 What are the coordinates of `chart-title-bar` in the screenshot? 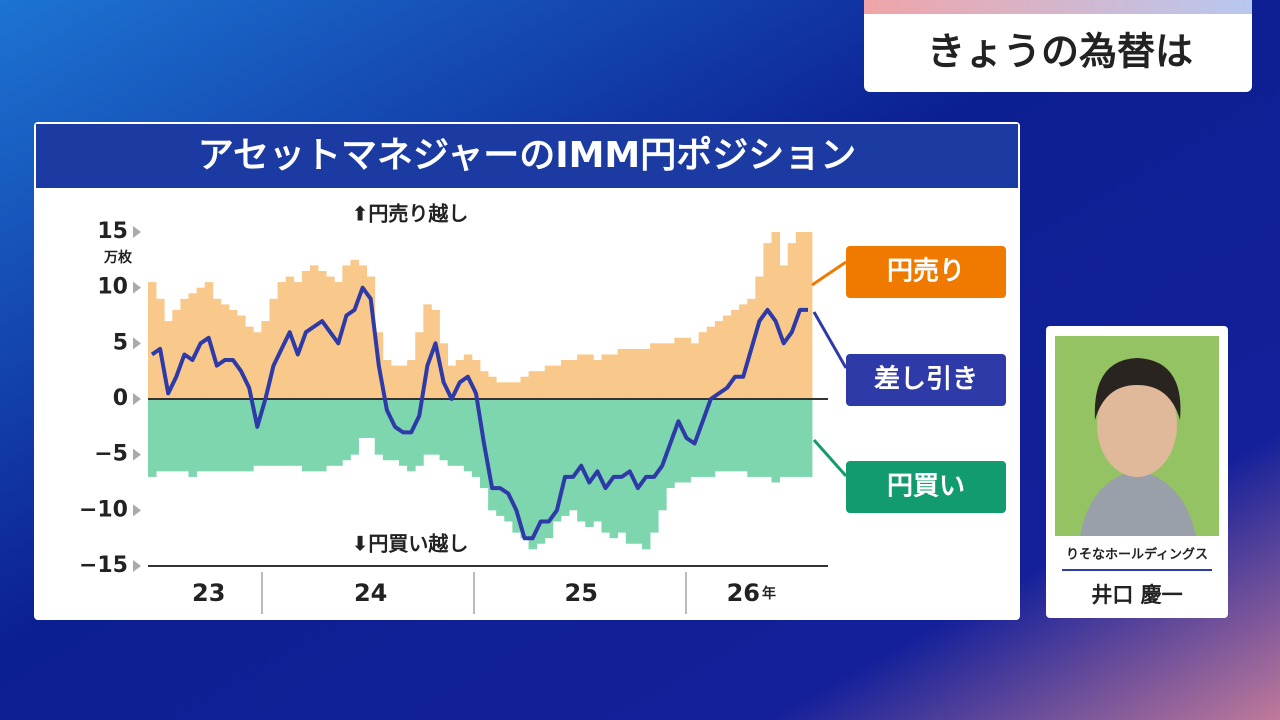 It's located at (527, 156).